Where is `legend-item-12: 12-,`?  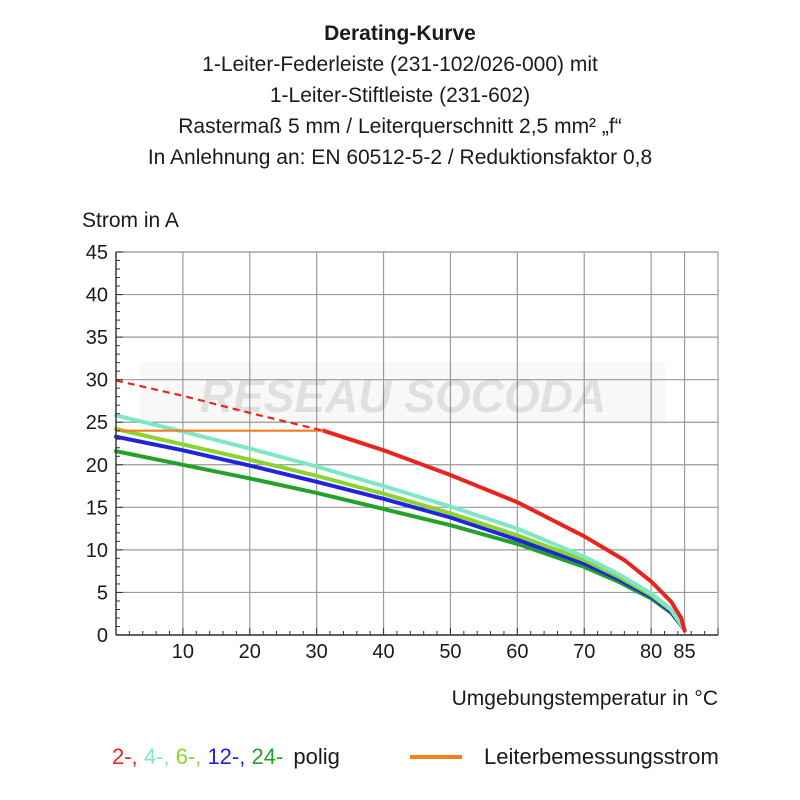
legend-item-12: 12-, is located at coordinates (226, 756).